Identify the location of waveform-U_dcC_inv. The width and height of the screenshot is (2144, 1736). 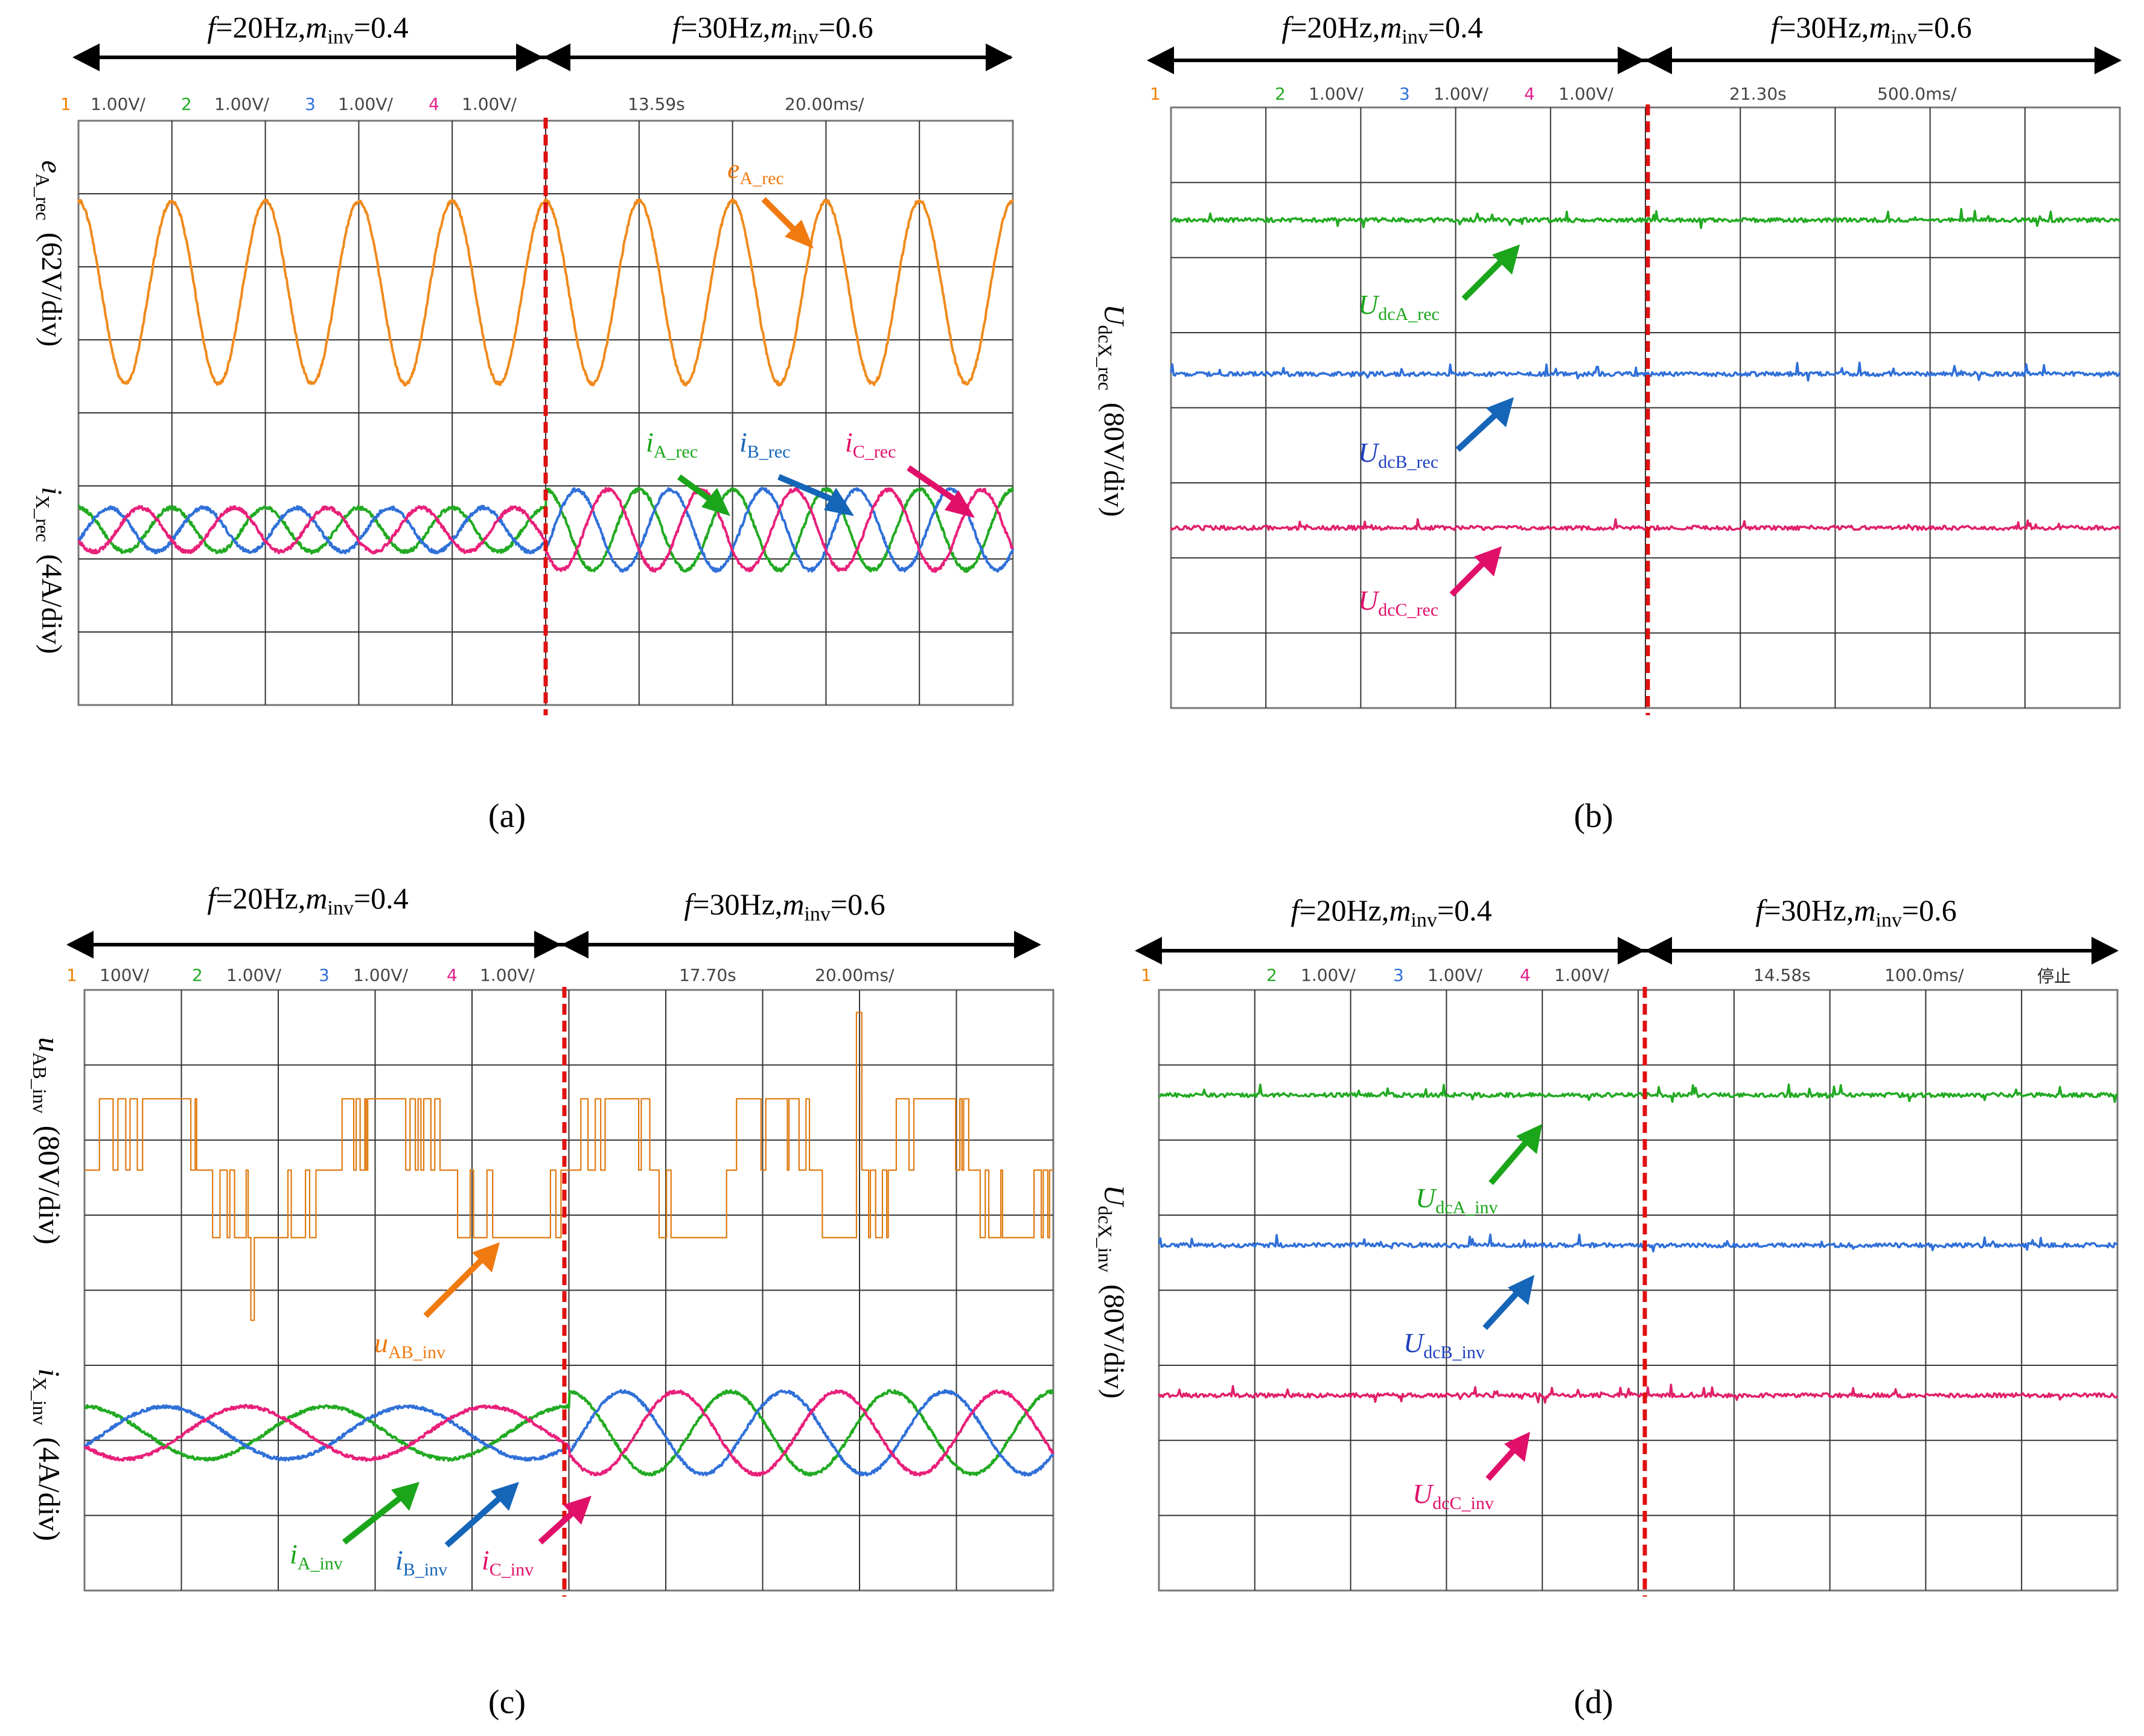
(1638, 1393).